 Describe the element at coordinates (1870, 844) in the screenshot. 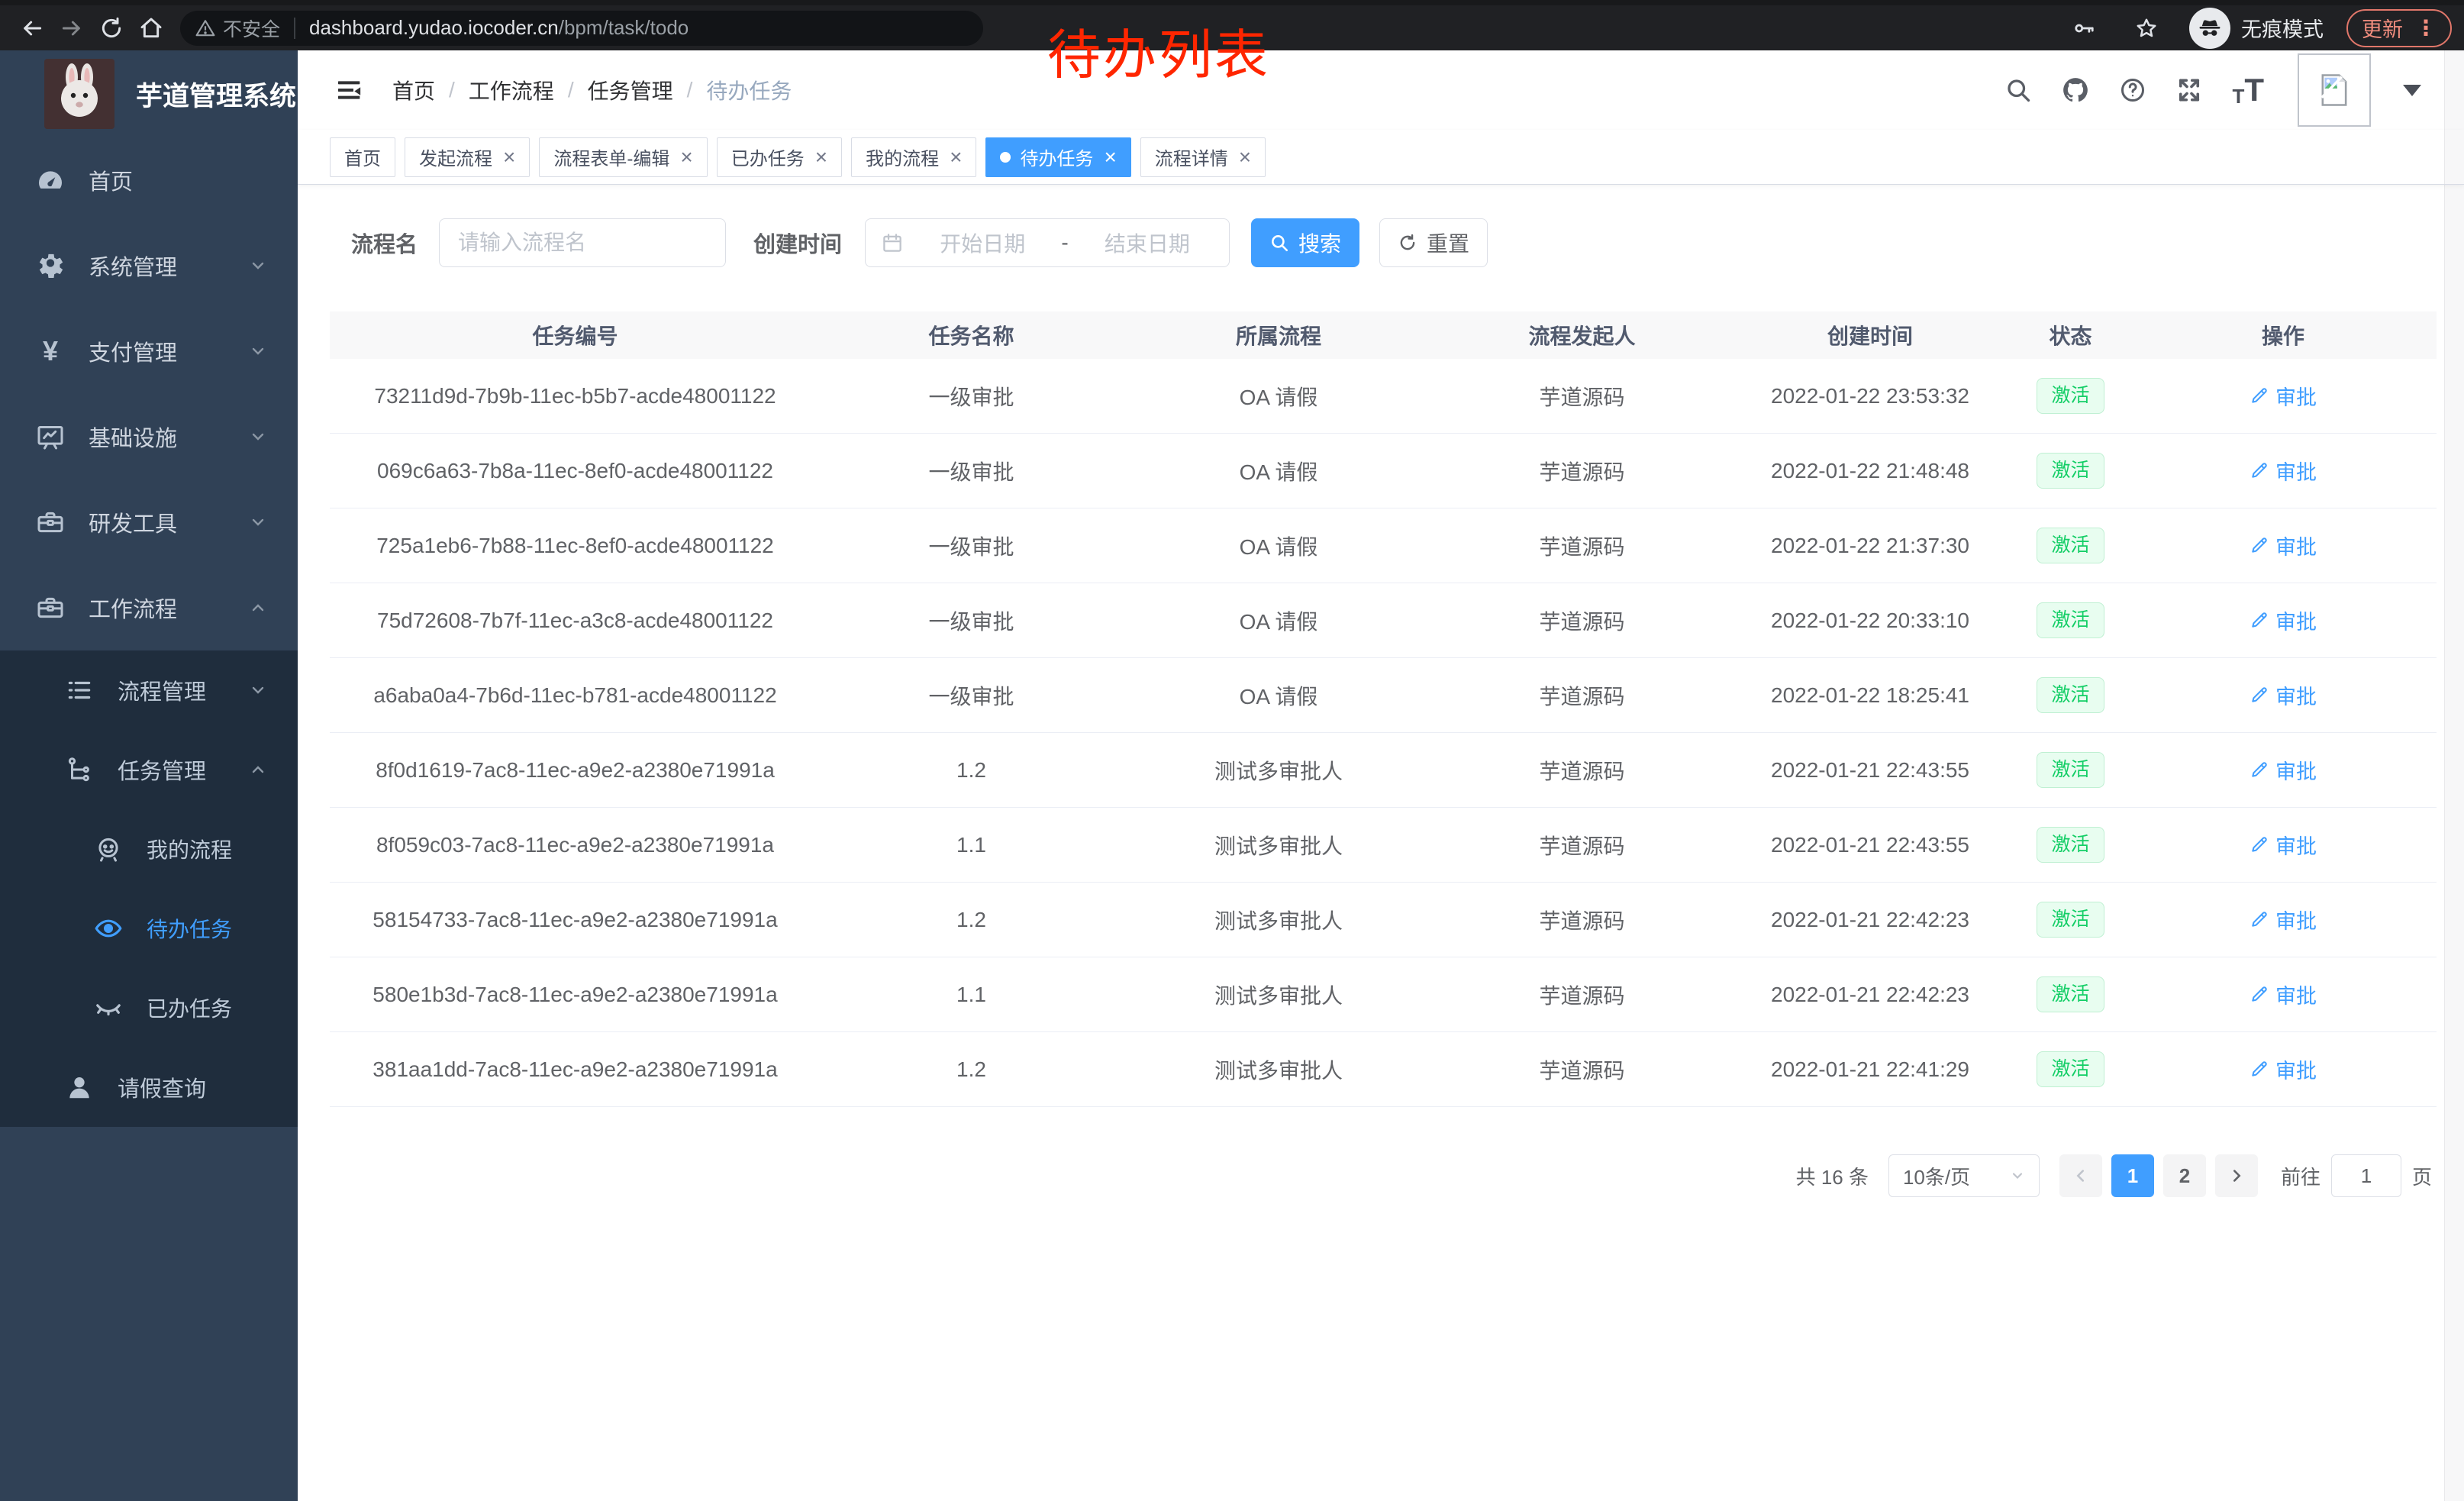

I see `cell-create-time: 2022-01-21 22:43:55` at that location.